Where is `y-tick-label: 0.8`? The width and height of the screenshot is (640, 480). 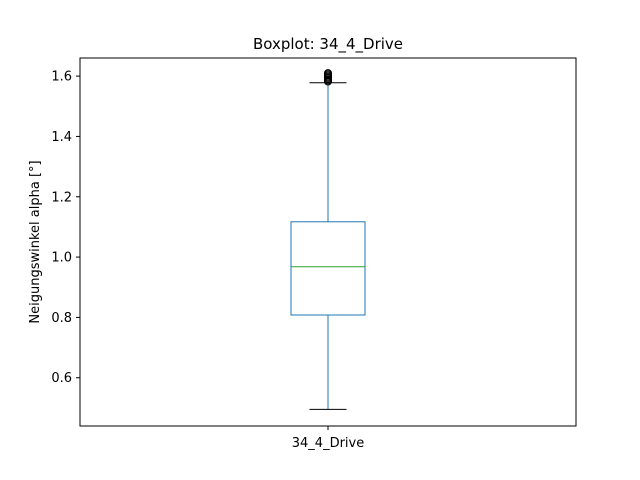
y-tick-label: 0.8 is located at coordinates (61, 318).